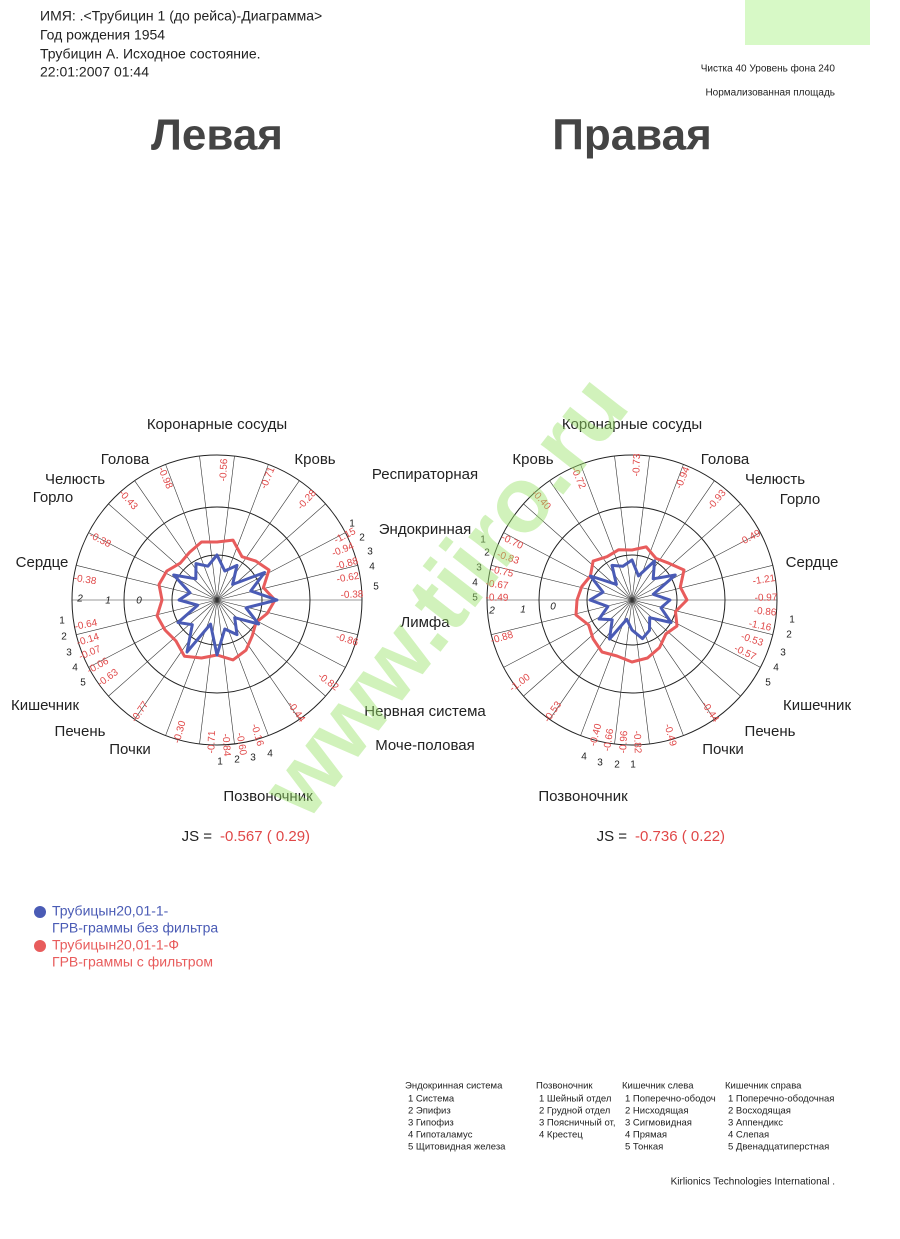  Describe the element at coordinates (760, 625) in the screenshot. I see `value-label: -1.16` at that location.